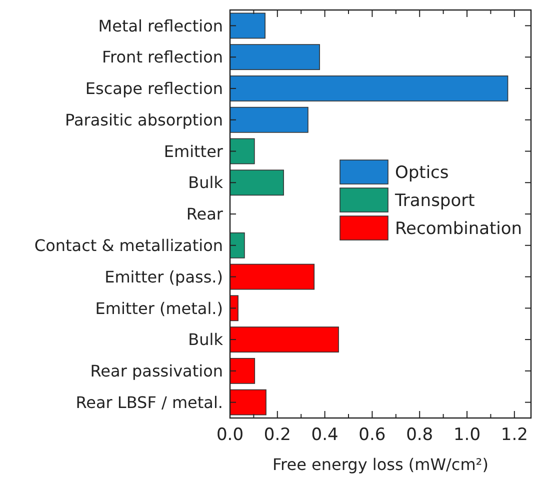  I want to click on y-tick-label: Escape reflection, so click(154, 88).